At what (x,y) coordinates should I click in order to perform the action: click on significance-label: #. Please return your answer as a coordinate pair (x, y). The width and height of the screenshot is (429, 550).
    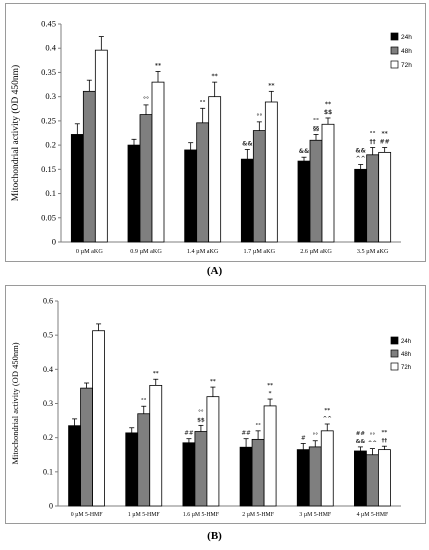
    Looking at the image, I should click on (303, 438).